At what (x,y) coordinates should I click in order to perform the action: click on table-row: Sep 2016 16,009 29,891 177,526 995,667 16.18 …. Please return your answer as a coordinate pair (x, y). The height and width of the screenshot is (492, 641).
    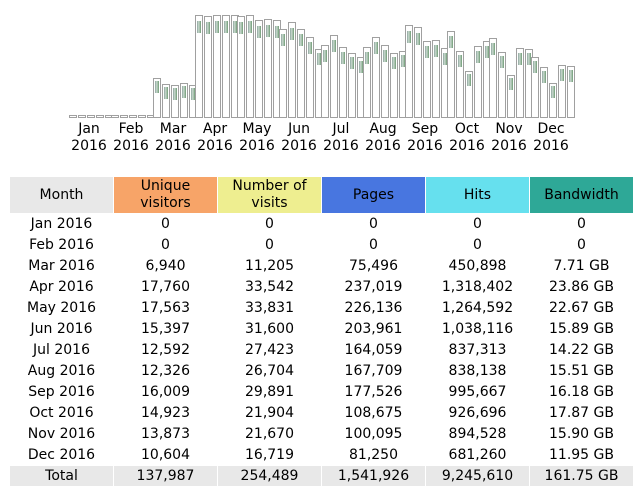
    Looking at the image, I should click on (321, 392).